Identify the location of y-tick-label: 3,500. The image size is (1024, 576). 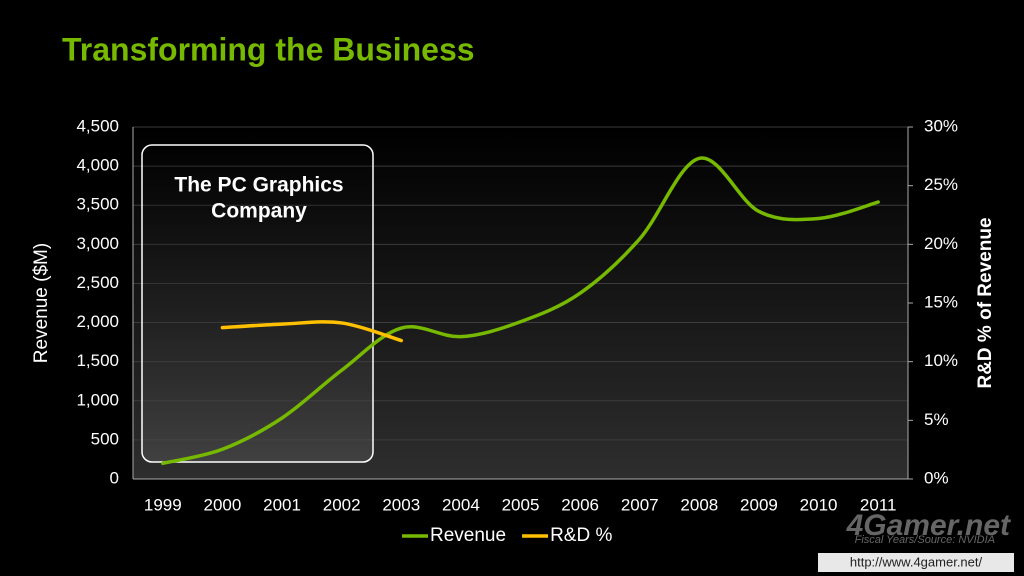
(97, 204).